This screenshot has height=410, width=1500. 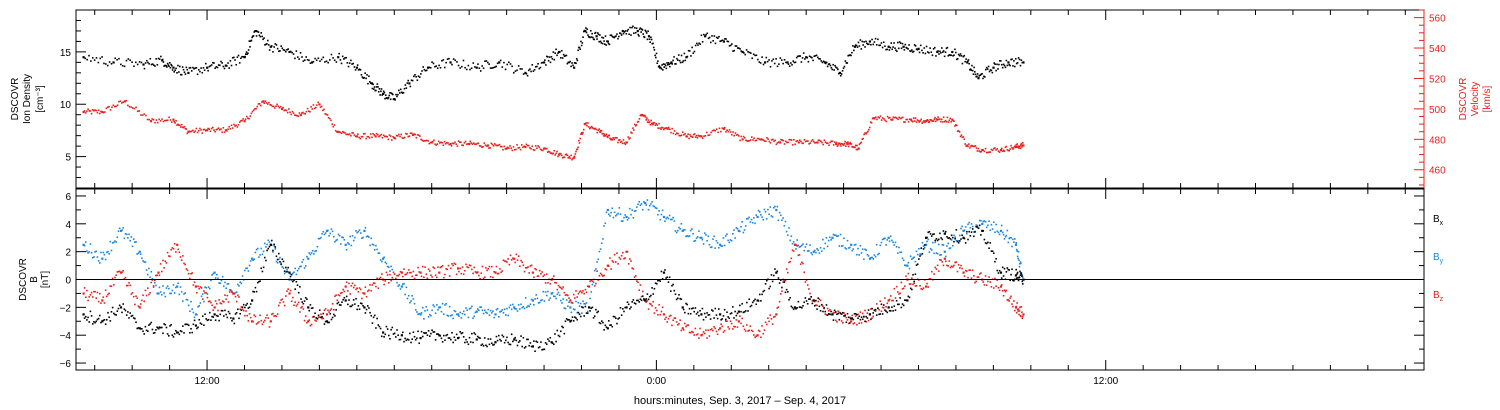 I want to click on bx-point, so click(x=233, y=318).